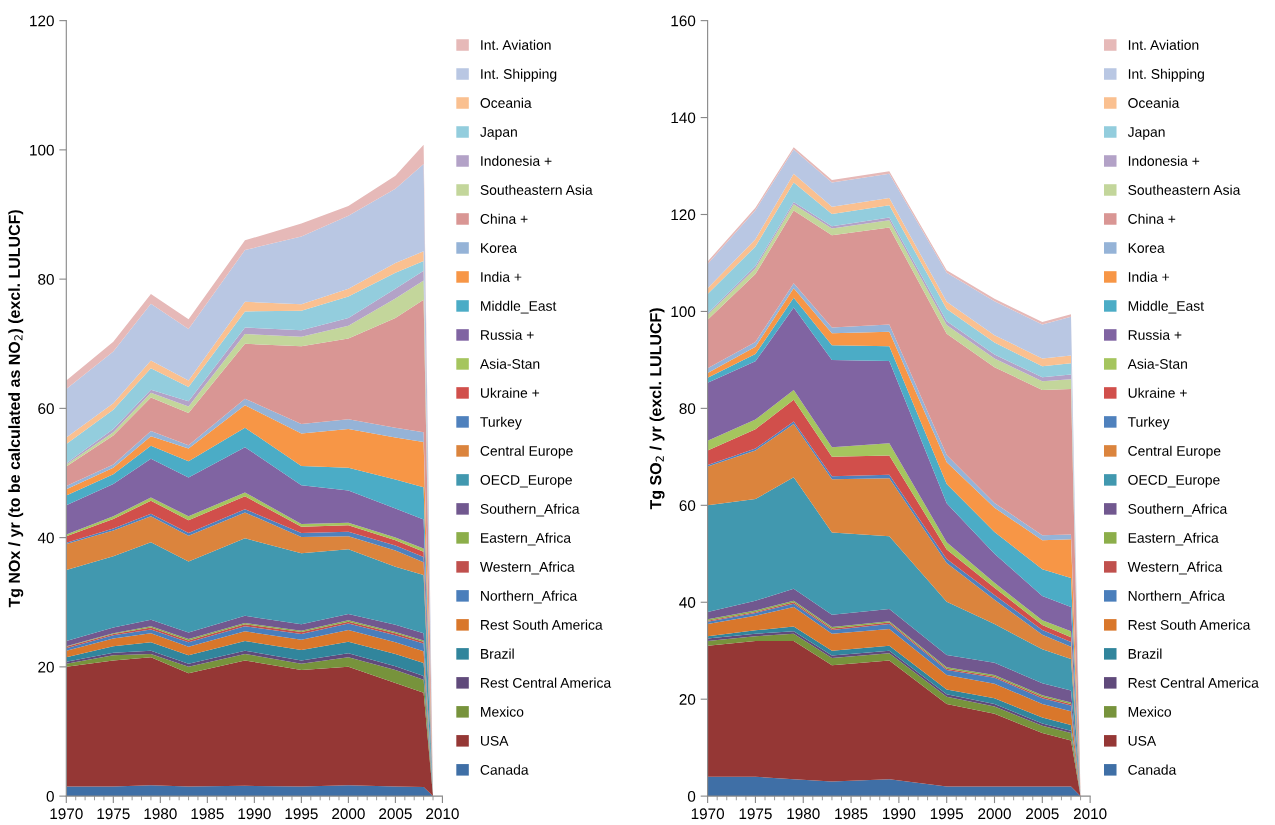  Describe the element at coordinates (683, 118) in the screenshot. I see `y-tick-label: 140` at that location.